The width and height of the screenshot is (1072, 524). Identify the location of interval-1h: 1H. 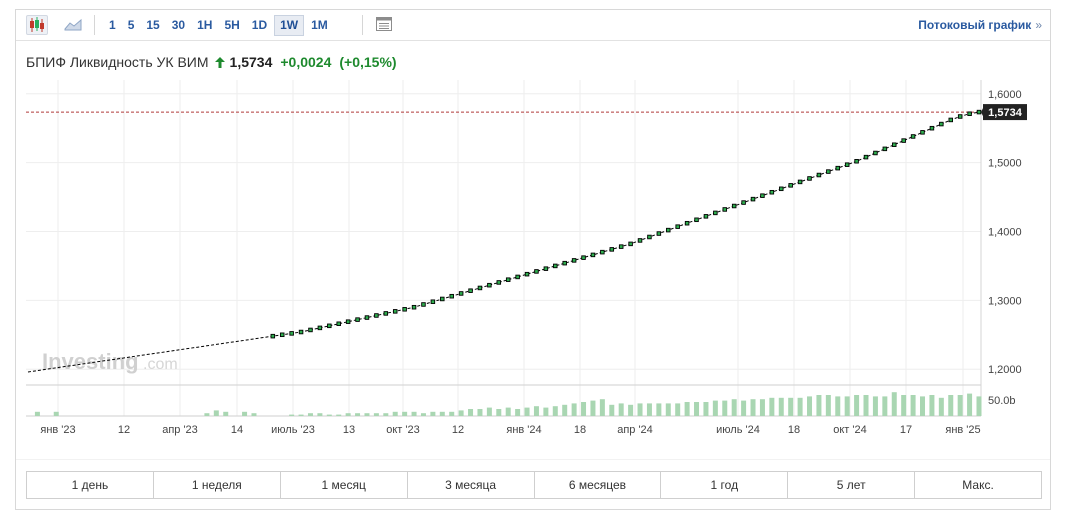
(205, 25).